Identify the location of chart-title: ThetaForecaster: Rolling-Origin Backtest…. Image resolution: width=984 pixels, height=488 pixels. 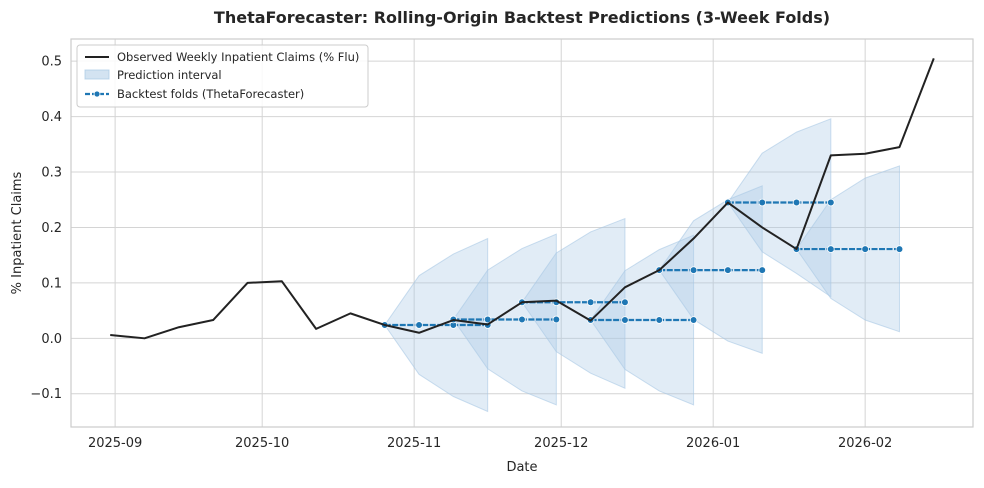
(522, 17).